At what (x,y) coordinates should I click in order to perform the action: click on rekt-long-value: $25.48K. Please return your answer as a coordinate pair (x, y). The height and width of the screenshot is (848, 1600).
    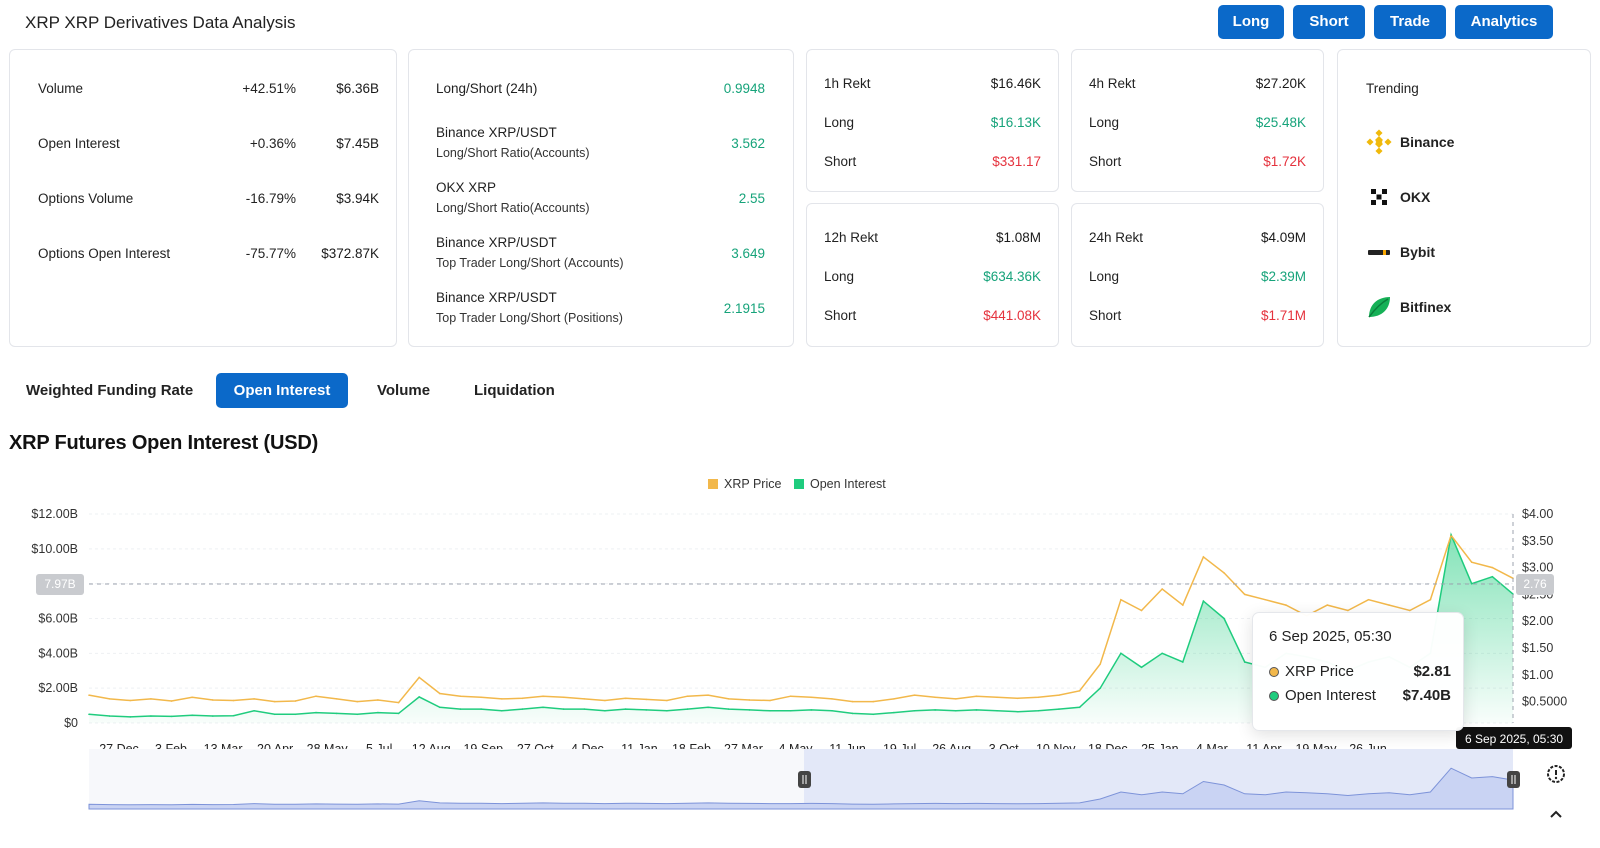
    Looking at the image, I should click on (1280, 122).